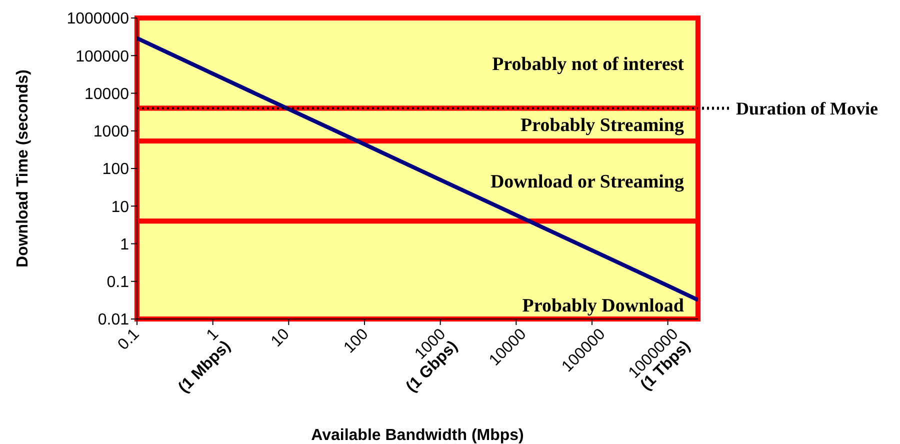  Describe the element at coordinates (587, 182) in the screenshot. I see `band-label: Download or Streaming` at that location.